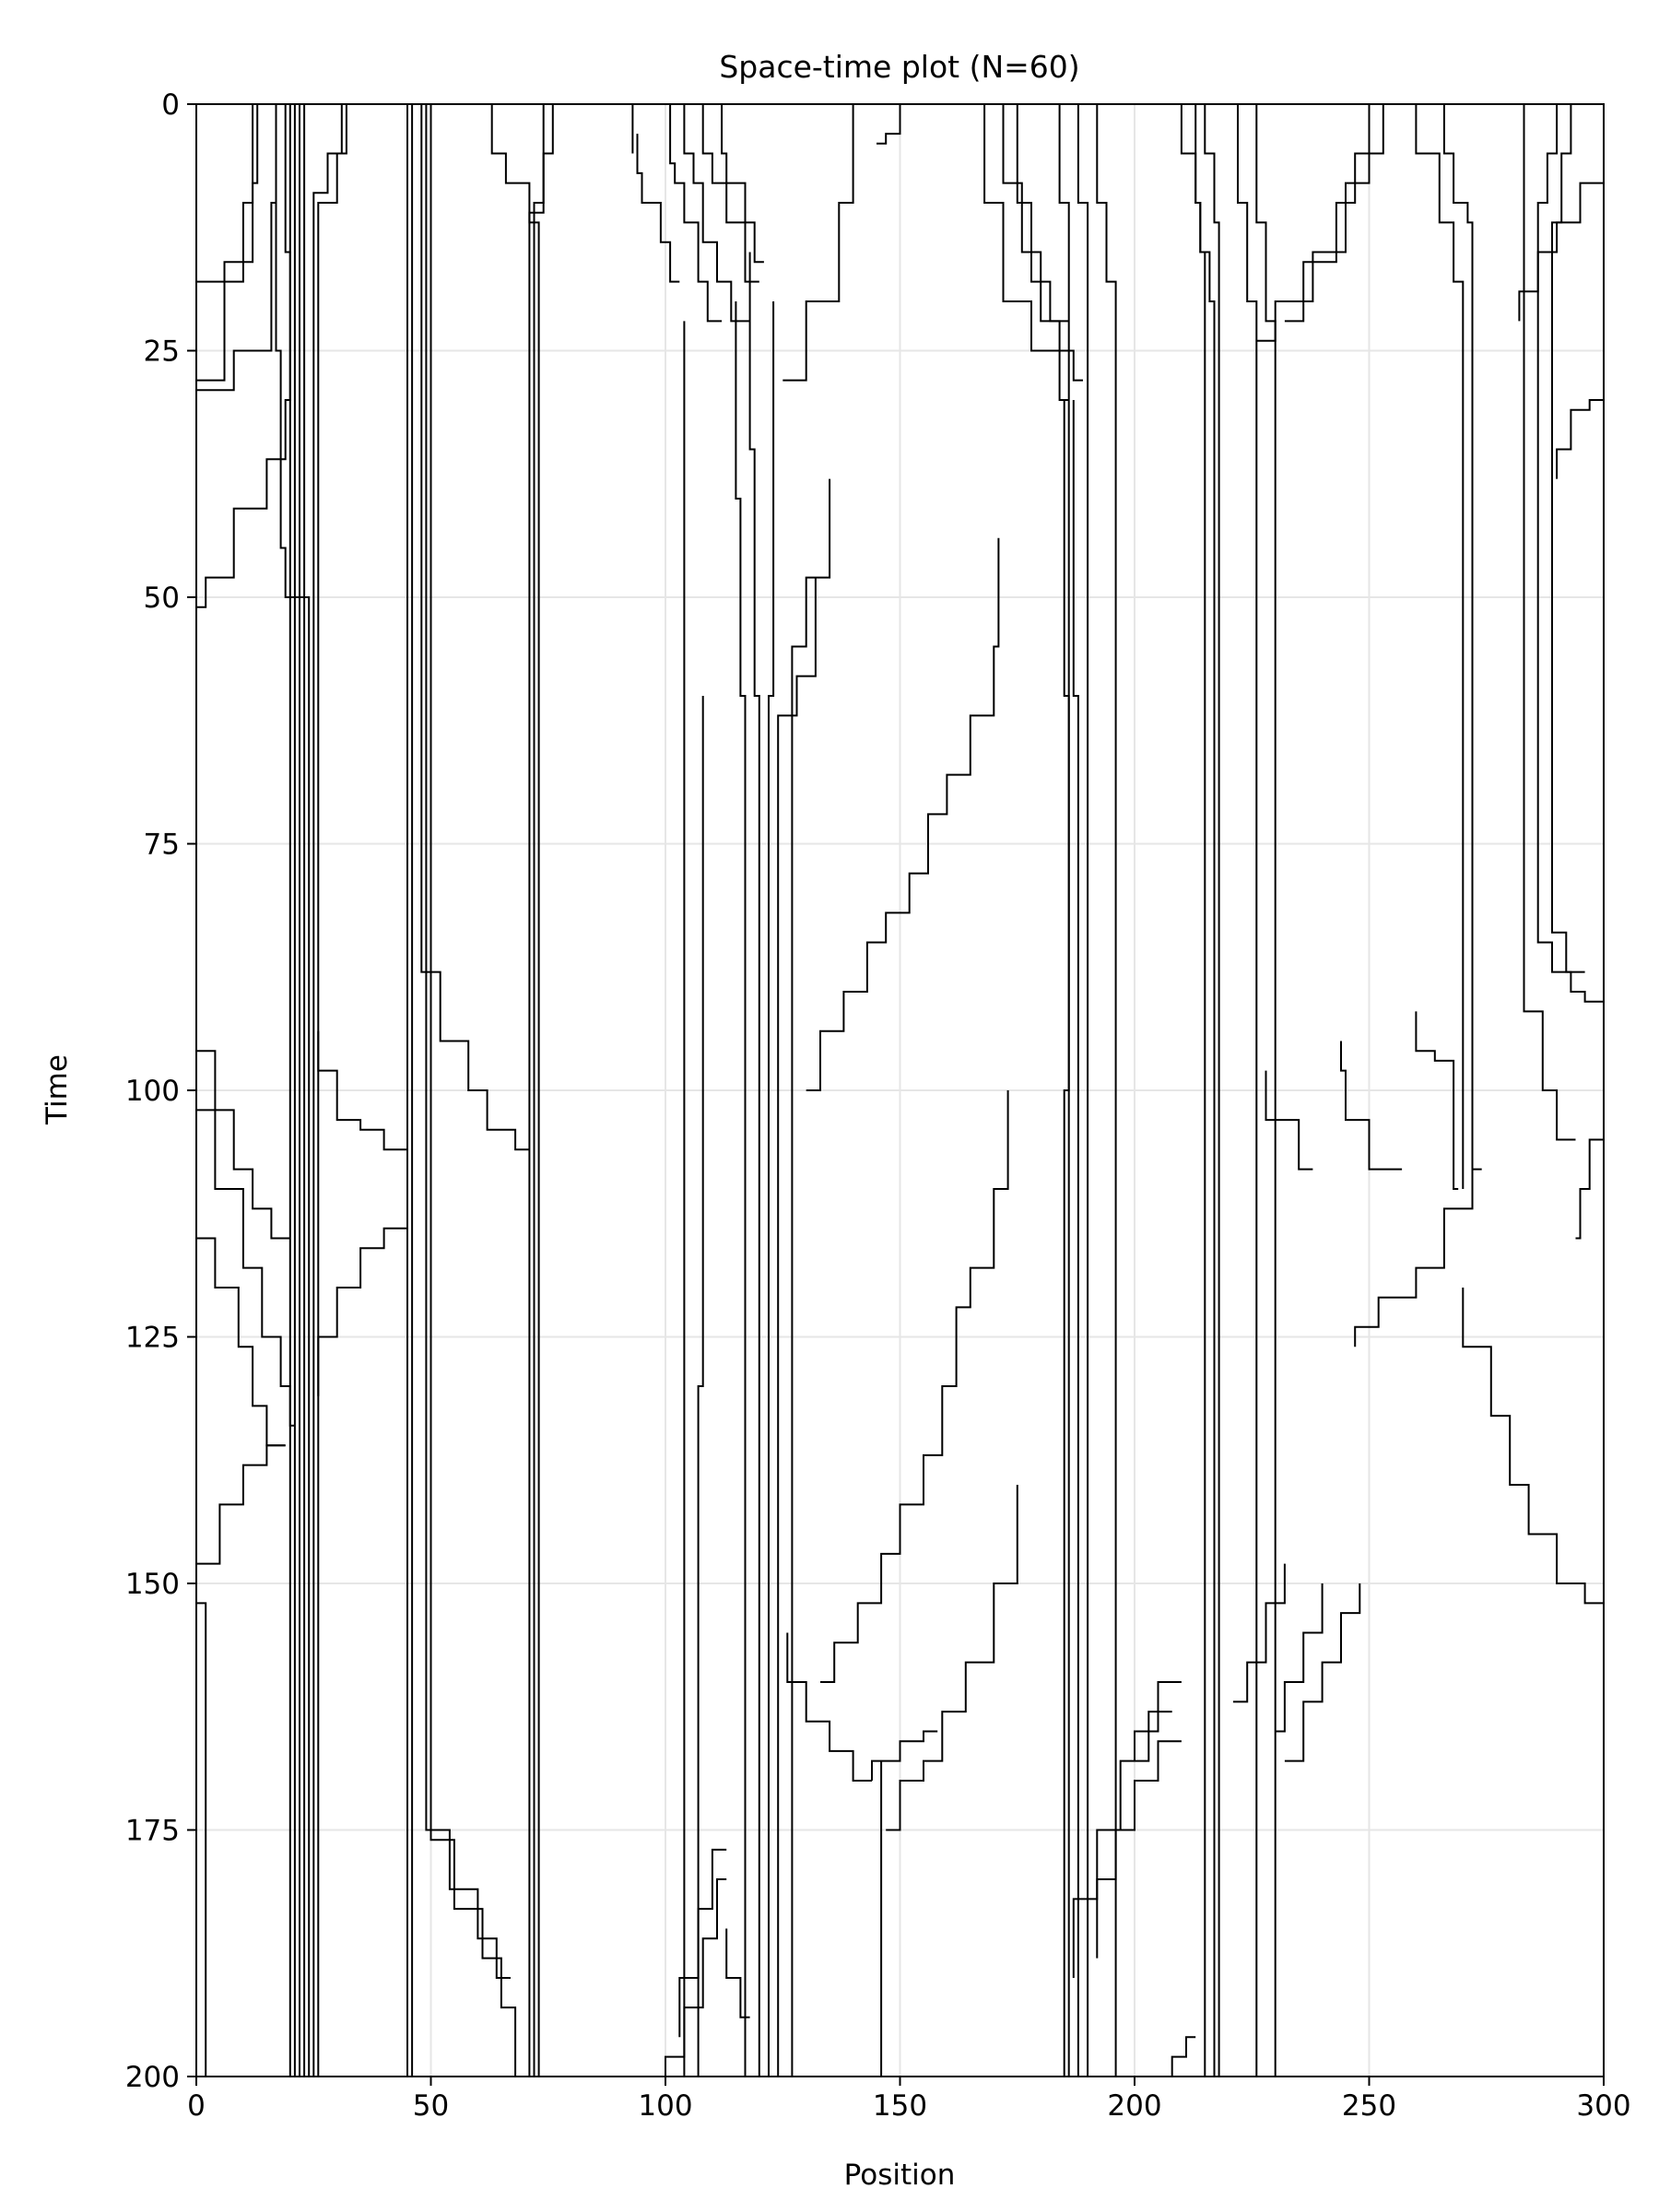 The height and width of the screenshot is (2212, 1659). I want to click on y-tick-label: 150, so click(152, 1584).